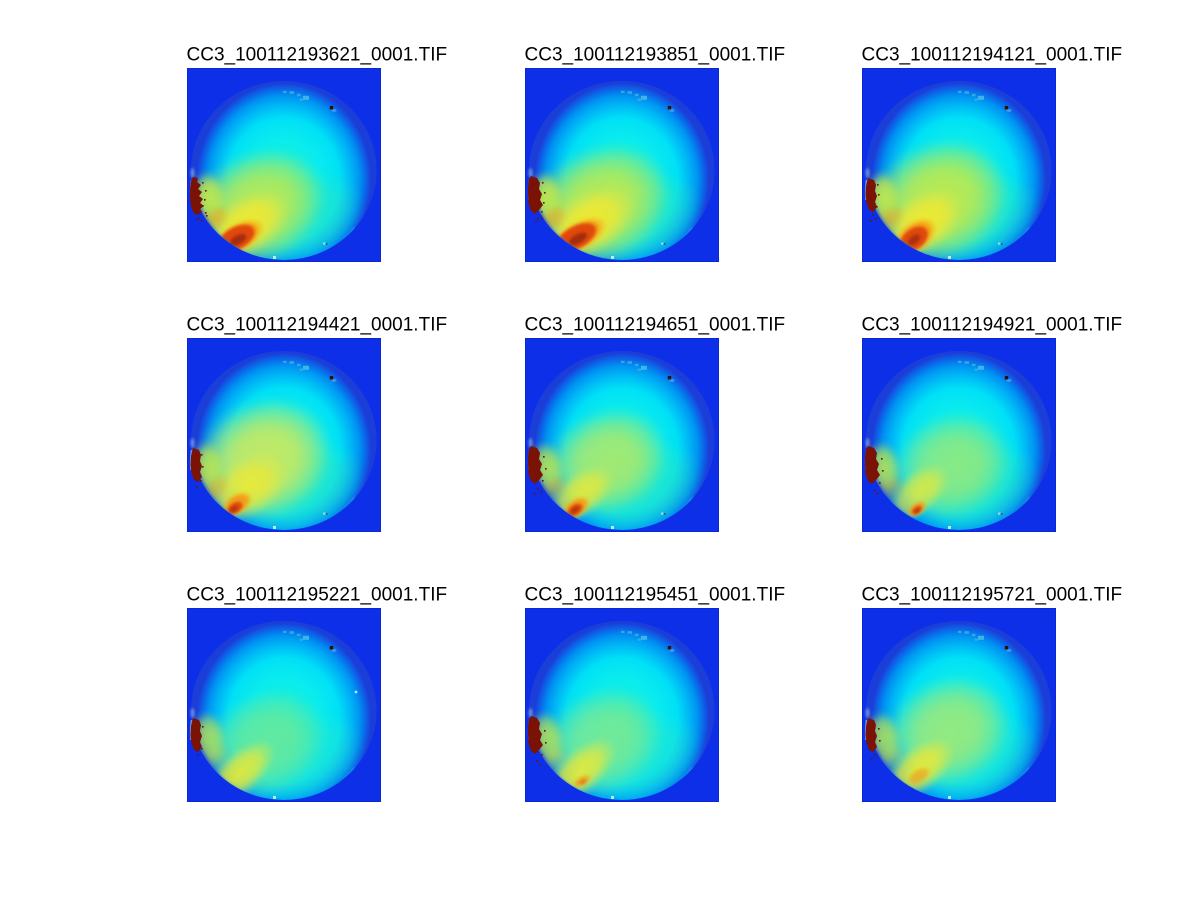 The height and width of the screenshot is (901, 1201). What do you see at coordinates (655, 595) in the screenshot?
I see `svg-text: CC3_100112195451_0001.TIF` at bounding box center [655, 595].